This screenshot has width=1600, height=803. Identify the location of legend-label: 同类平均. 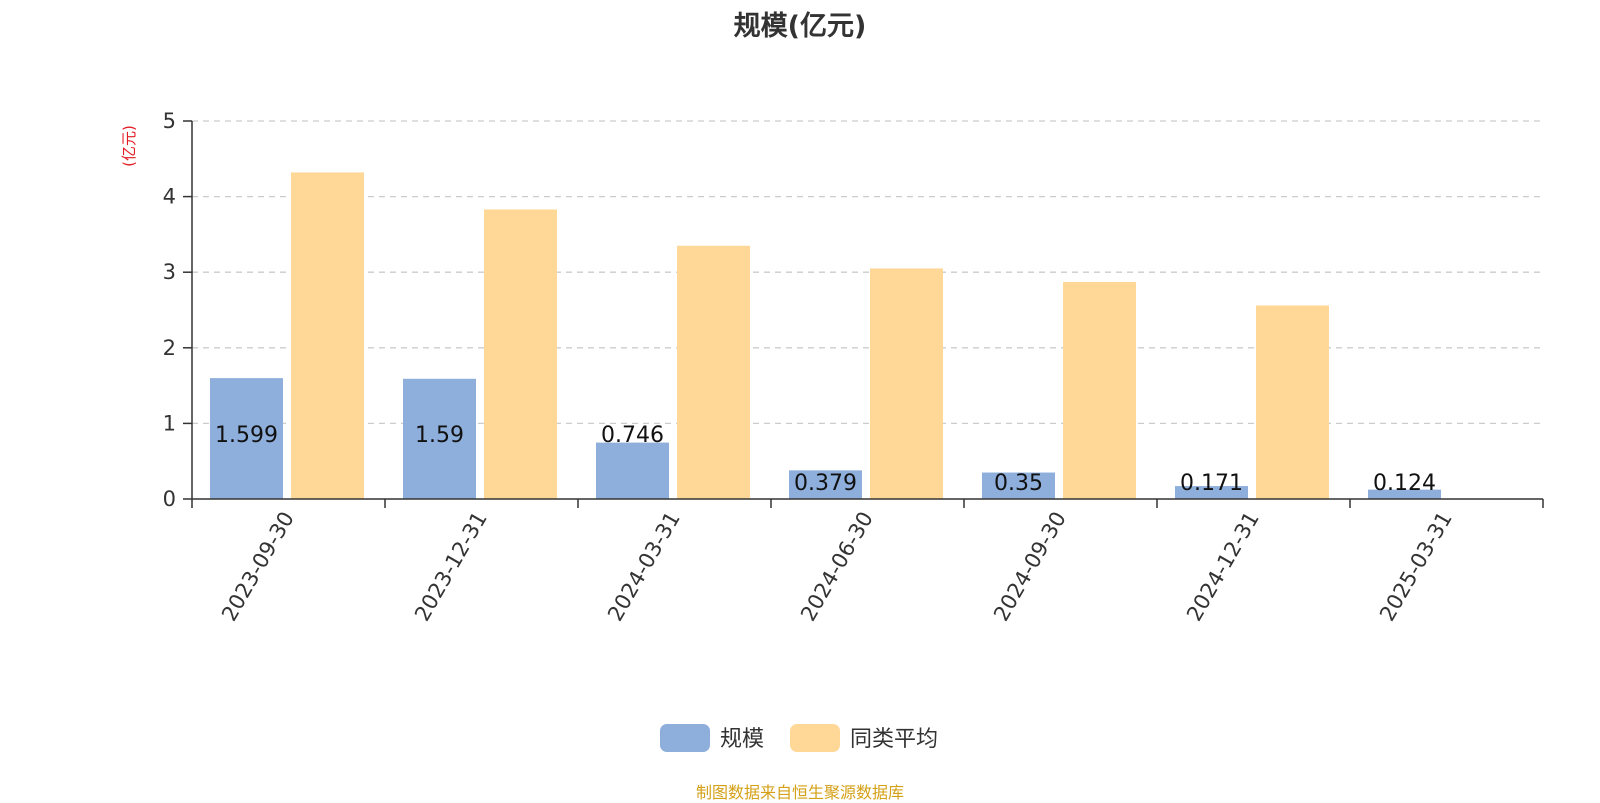
(894, 739).